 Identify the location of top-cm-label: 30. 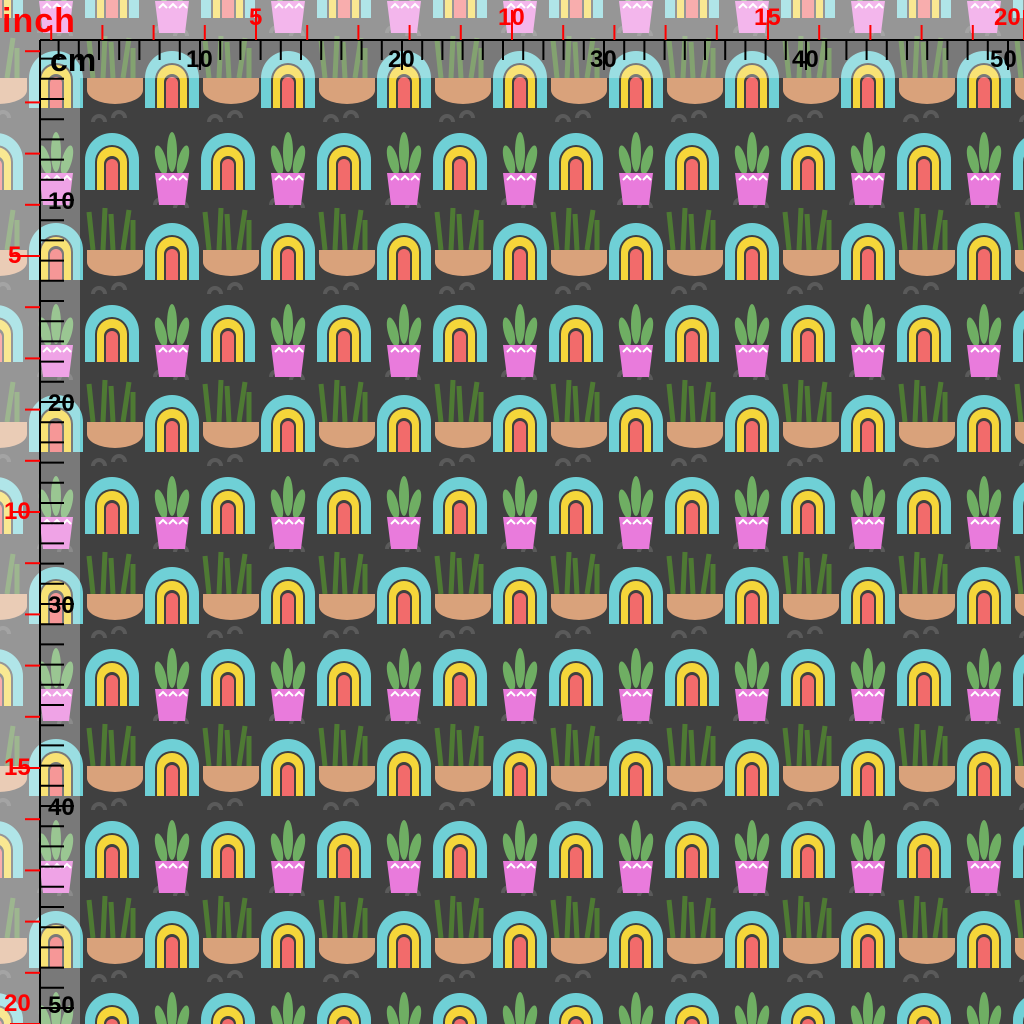
(603, 59).